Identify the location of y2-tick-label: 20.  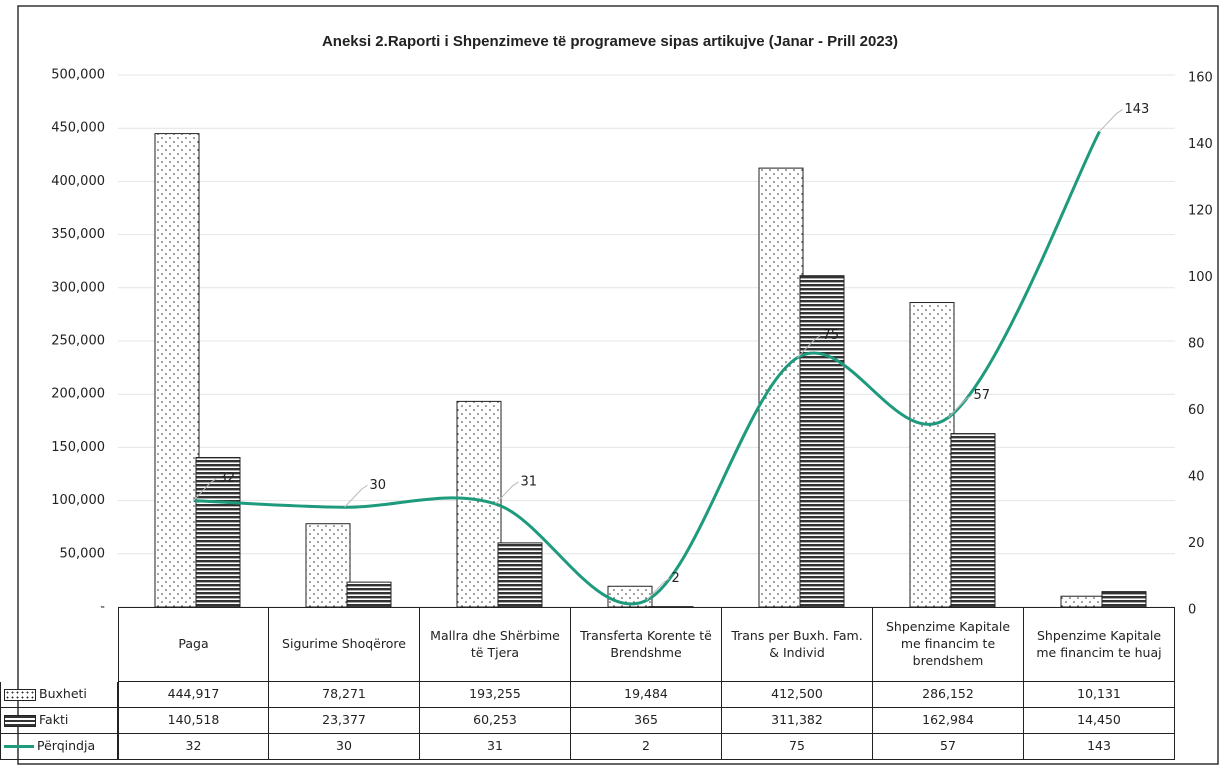
(1196, 543).